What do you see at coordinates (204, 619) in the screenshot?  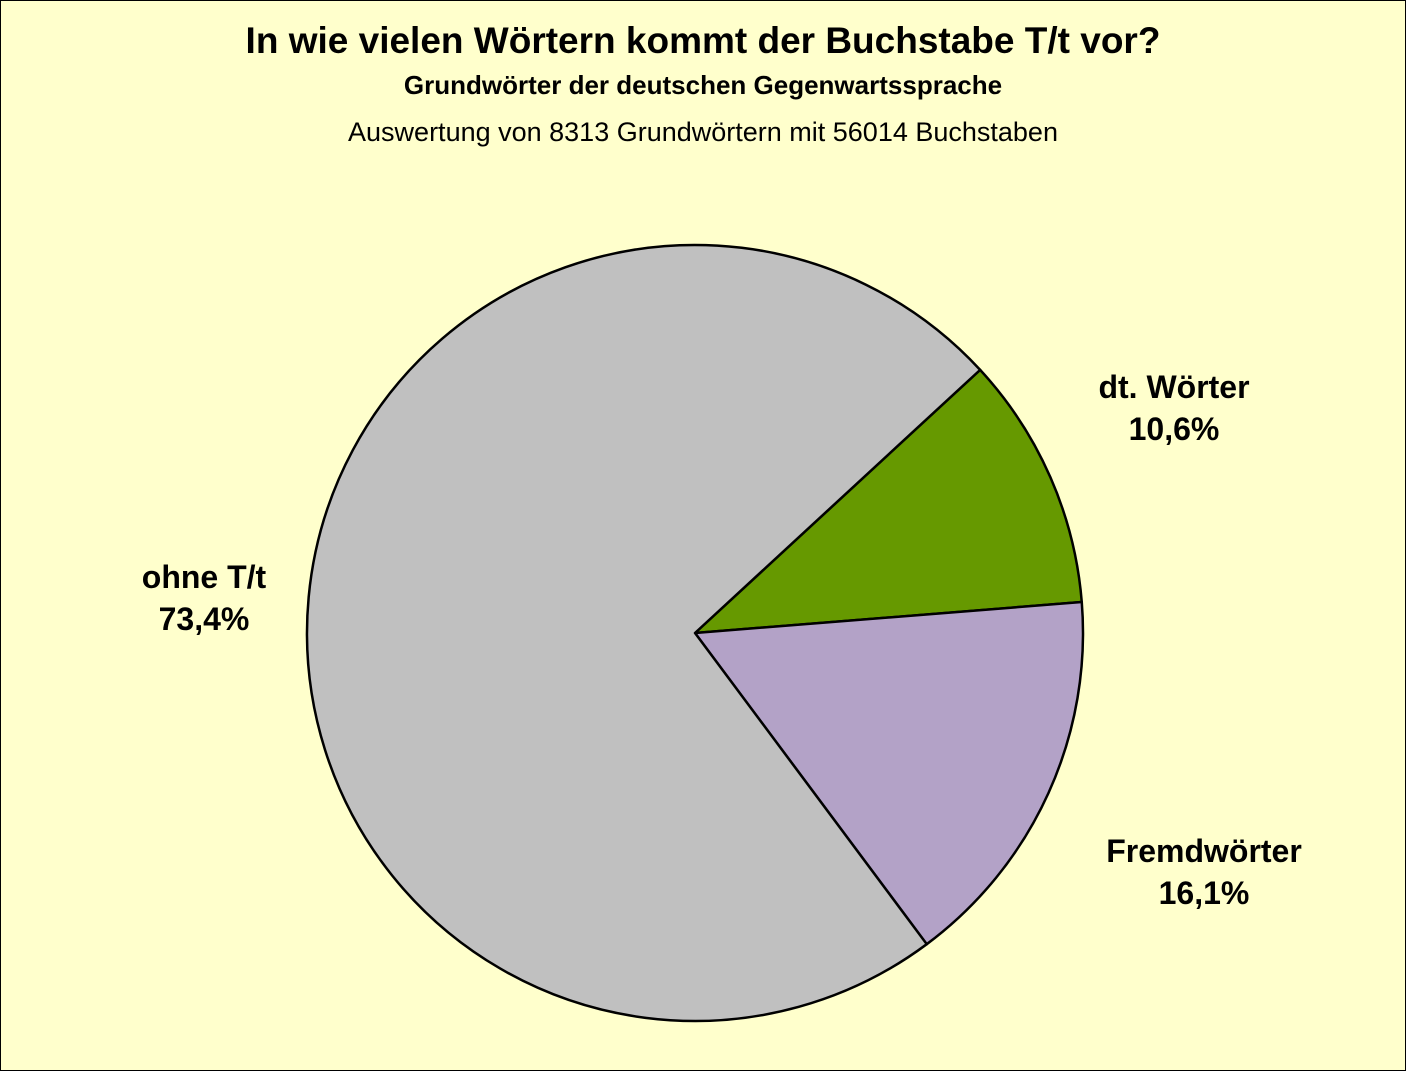 I see `slice-value: 73,4%` at bounding box center [204, 619].